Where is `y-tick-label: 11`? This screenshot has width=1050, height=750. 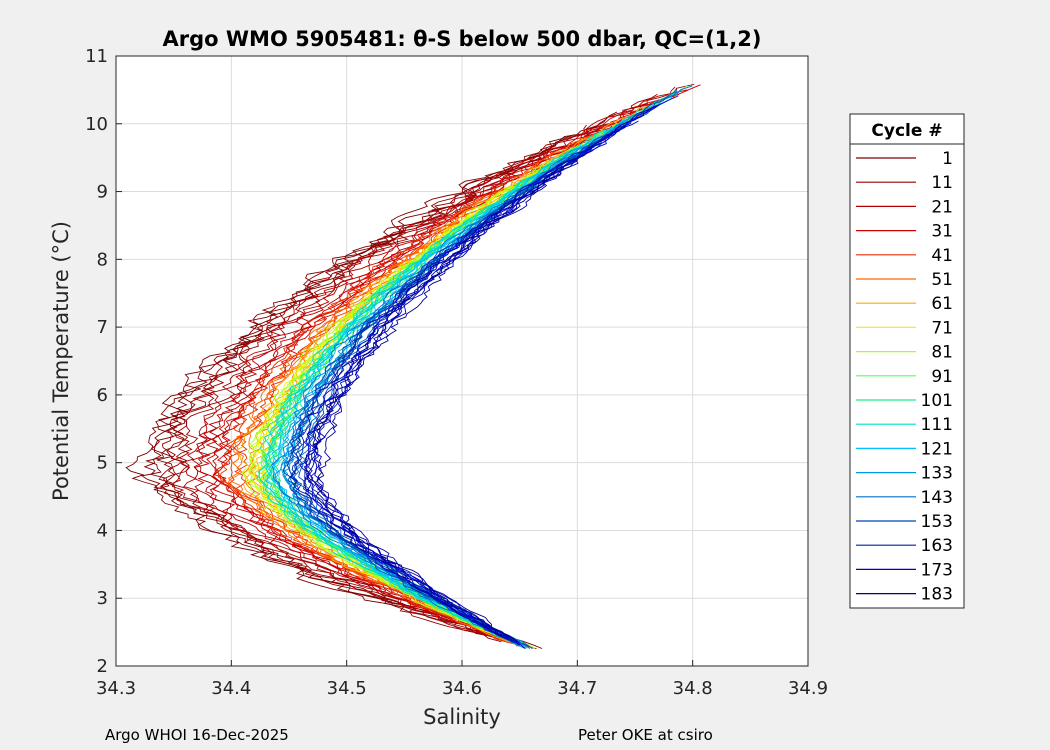
y-tick-label: 11 is located at coordinates (96, 56).